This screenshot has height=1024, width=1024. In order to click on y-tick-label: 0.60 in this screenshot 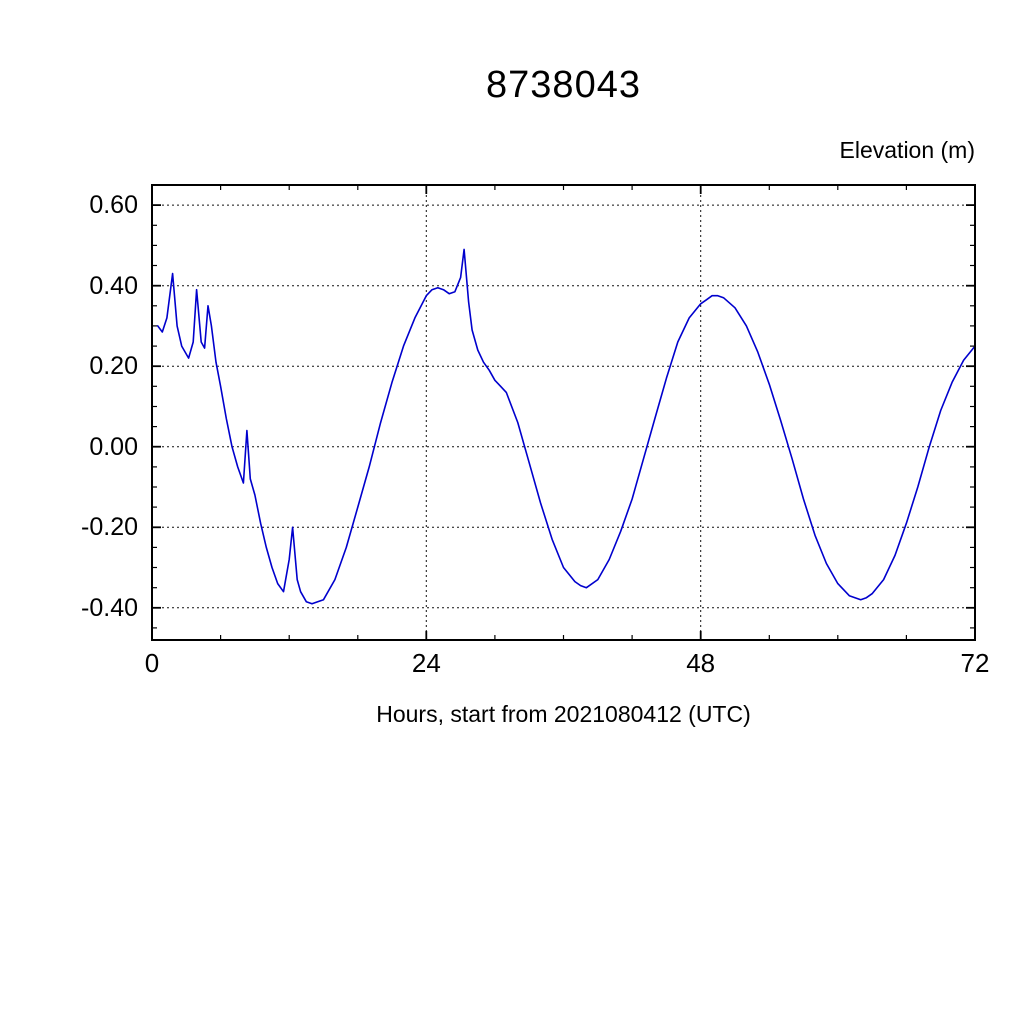, I will do `click(113, 205)`.